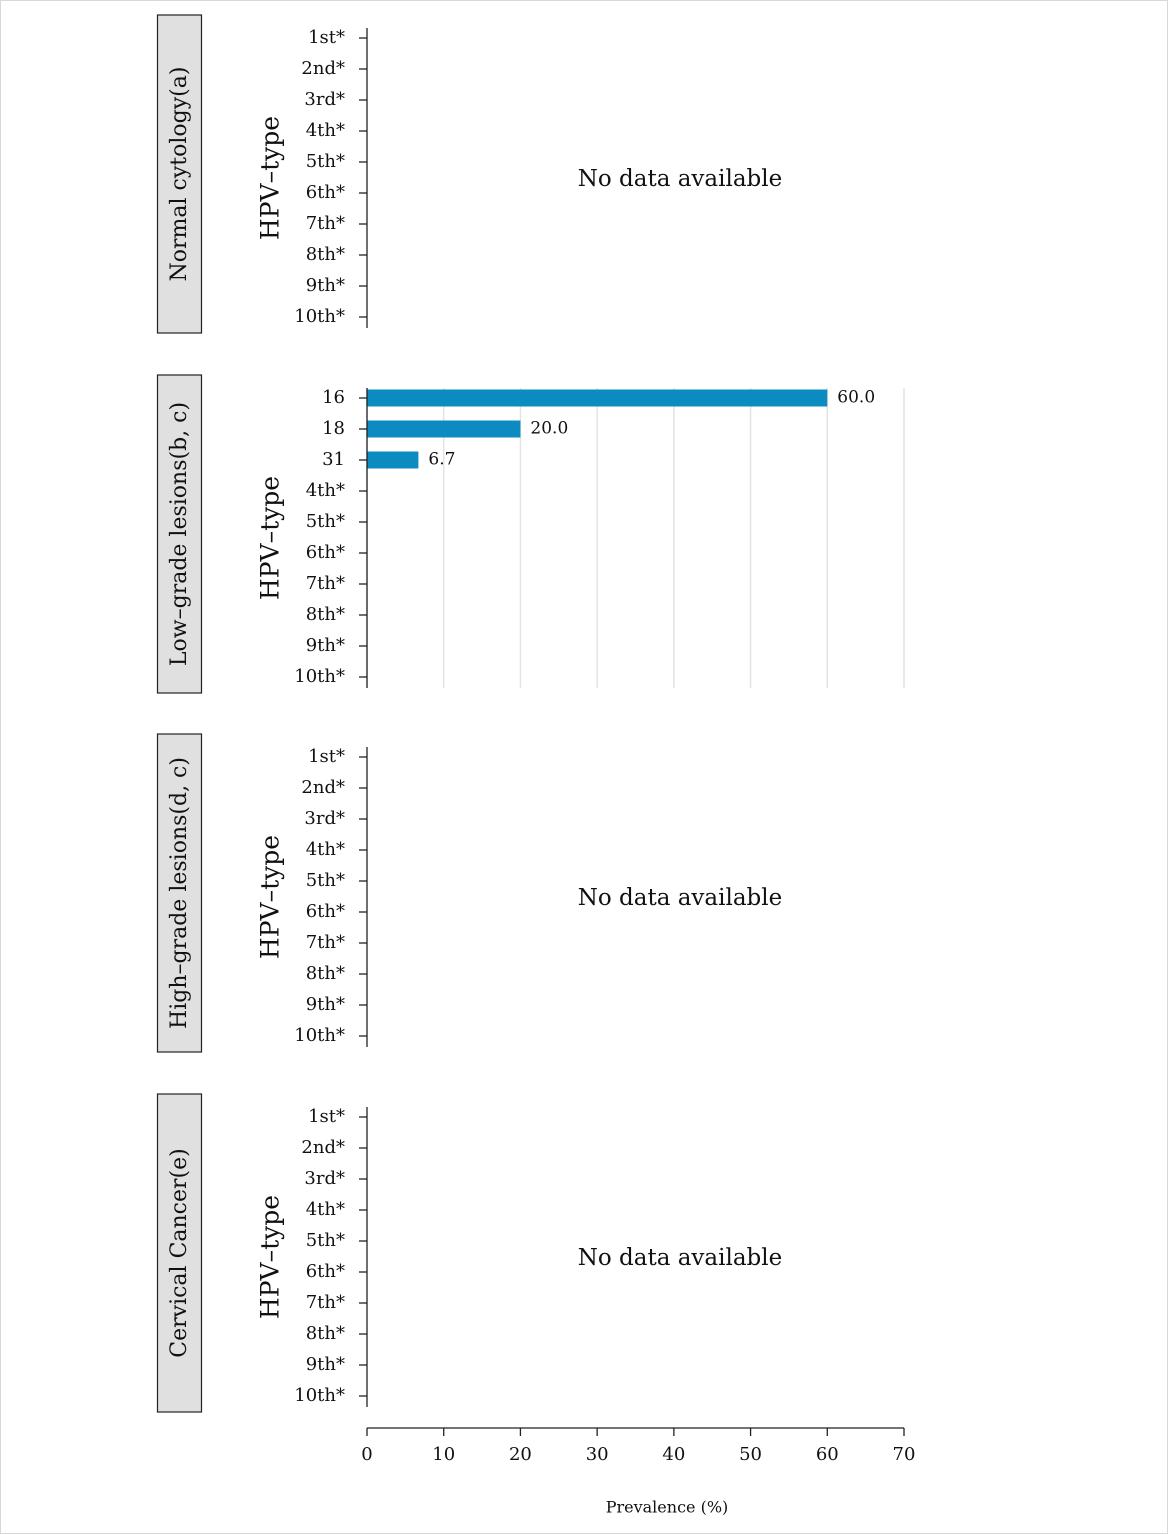  What do you see at coordinates (549, 429) in the screenshot?
I see `value-label: 20.0` at bounding box center [549, 429].